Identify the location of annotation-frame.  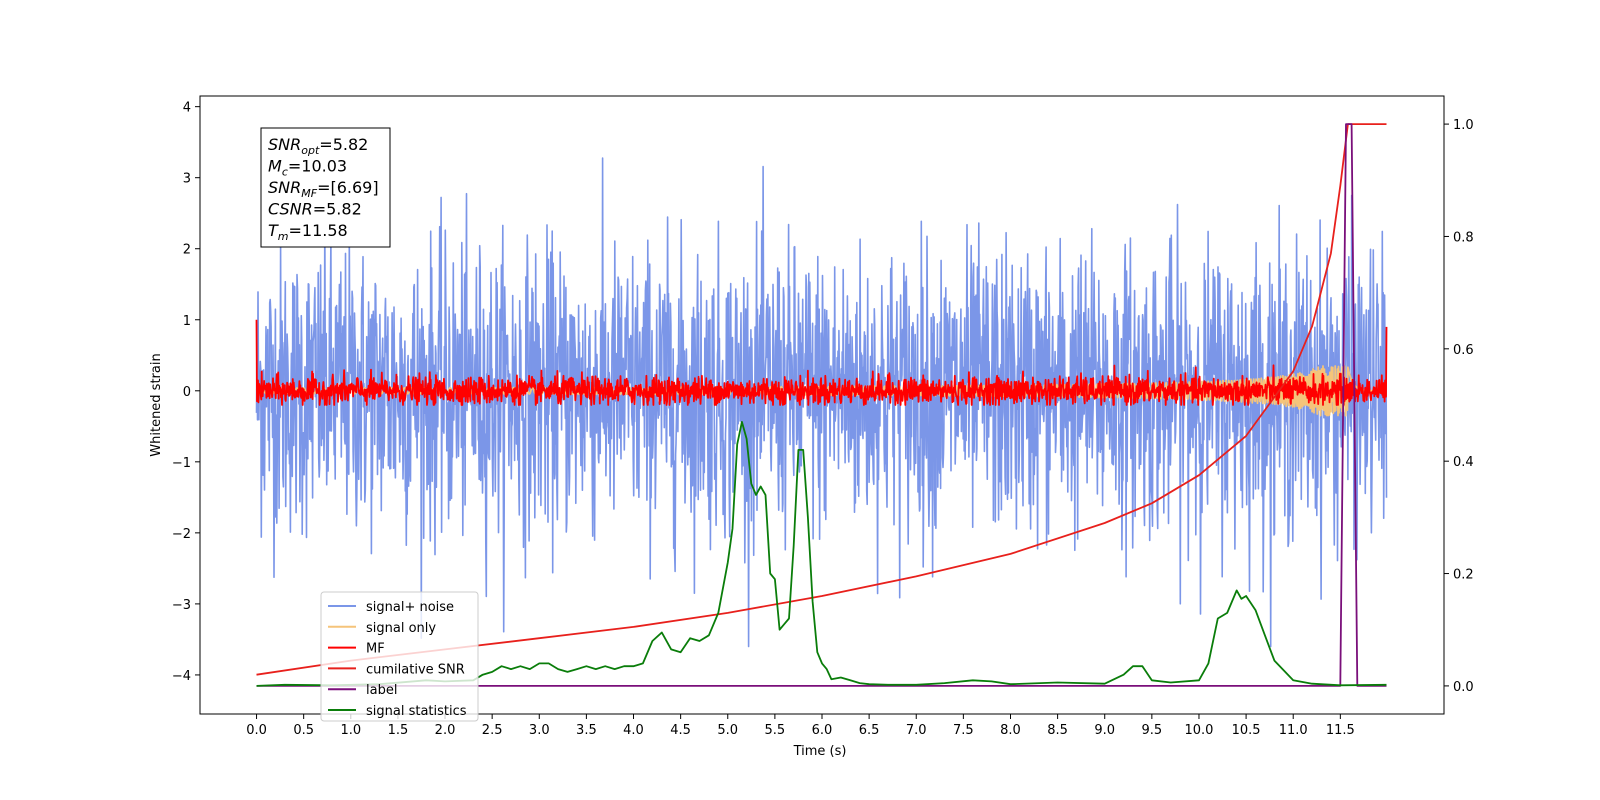
(325, 187).